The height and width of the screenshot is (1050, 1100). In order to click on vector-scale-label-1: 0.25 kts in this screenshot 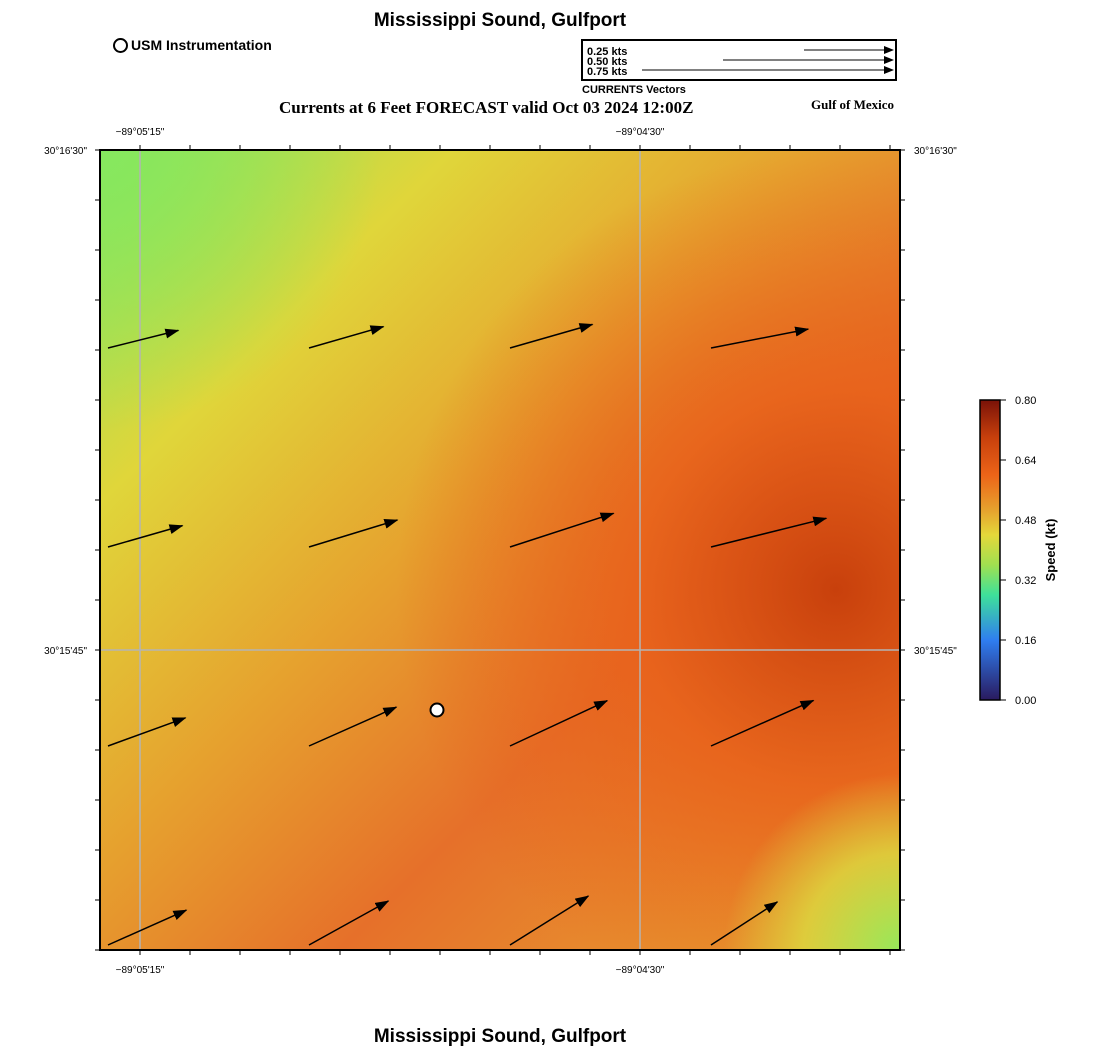, I will do `click(607, 52)`.